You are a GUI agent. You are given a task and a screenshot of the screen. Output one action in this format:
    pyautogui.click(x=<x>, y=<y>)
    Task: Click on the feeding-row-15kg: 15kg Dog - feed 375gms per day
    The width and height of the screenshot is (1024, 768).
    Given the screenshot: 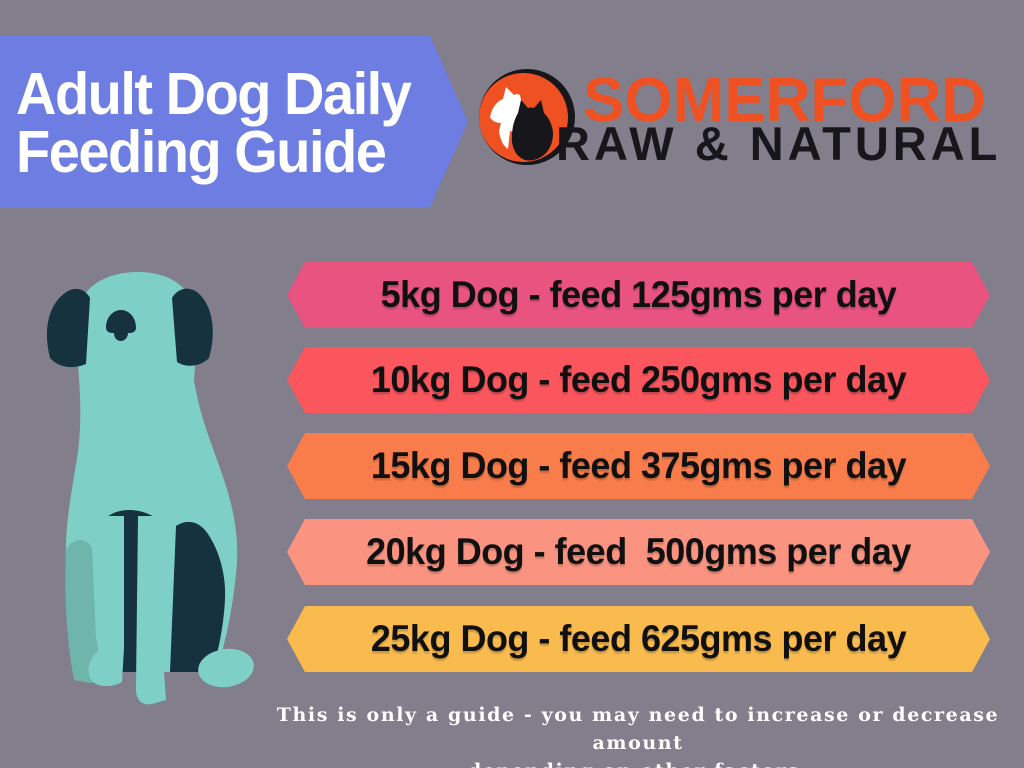 What is the action you would take?
    pyautogui.click(x=638, y=466)
    